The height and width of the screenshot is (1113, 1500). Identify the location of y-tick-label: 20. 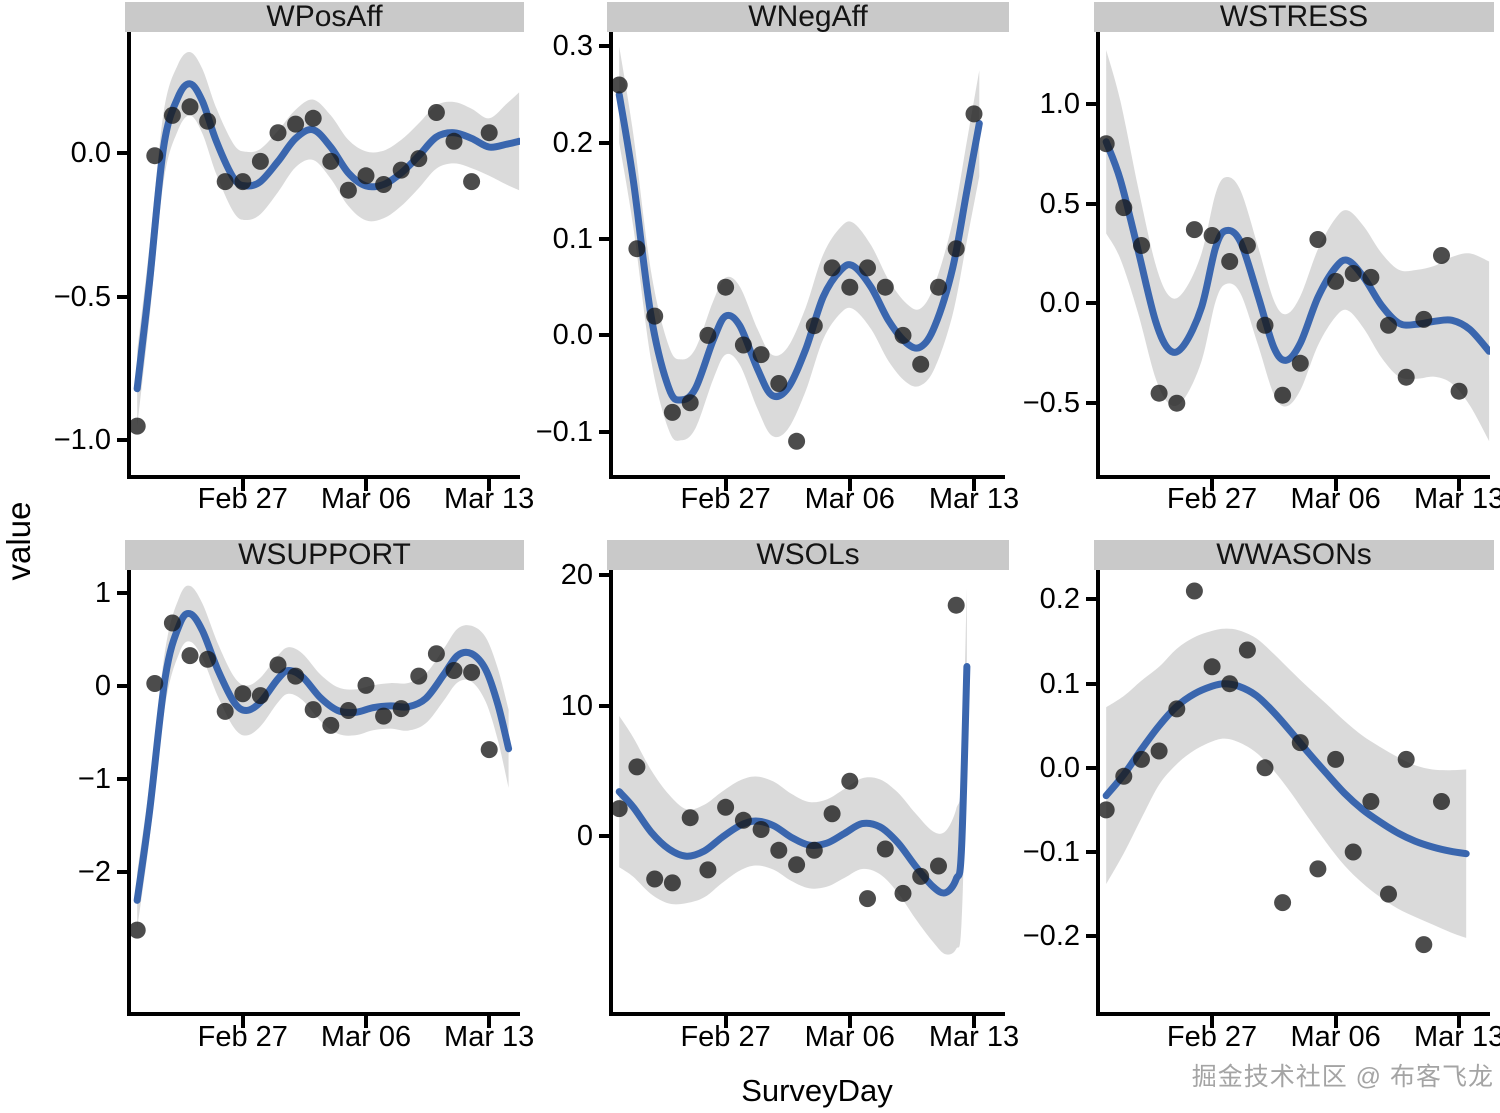
(576, 575).